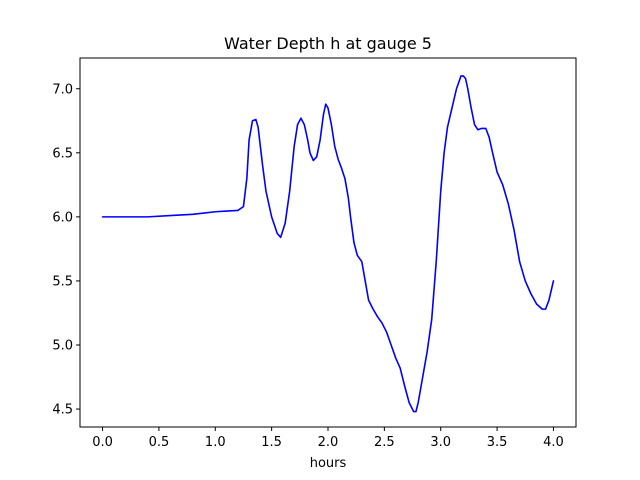 Image resolution: width=640 pixels, height=480 pixels. Describe the element at coordinates (62, 217) in the screenshot. I see `y-tick-label: 6.0` at that location.